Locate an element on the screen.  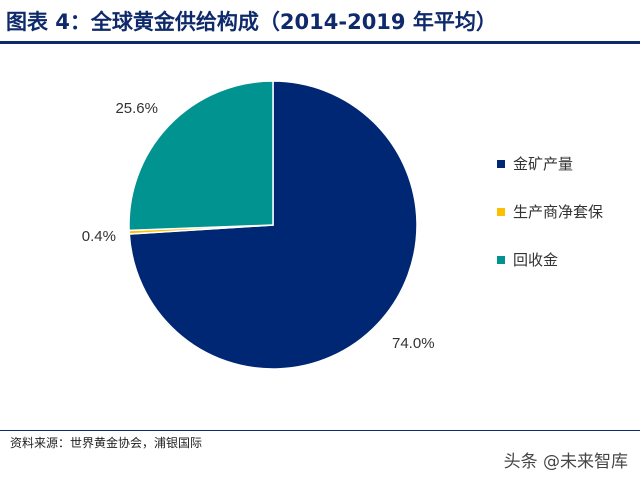
legend-label-3: 回收金 is located at coordinates (535, 260).